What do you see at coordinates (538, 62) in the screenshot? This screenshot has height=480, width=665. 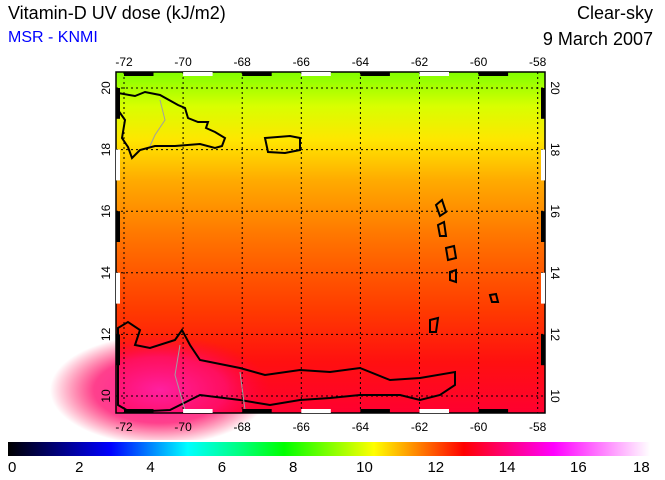 I see `lon-label-top: -58` at bounding box center [538, 62].